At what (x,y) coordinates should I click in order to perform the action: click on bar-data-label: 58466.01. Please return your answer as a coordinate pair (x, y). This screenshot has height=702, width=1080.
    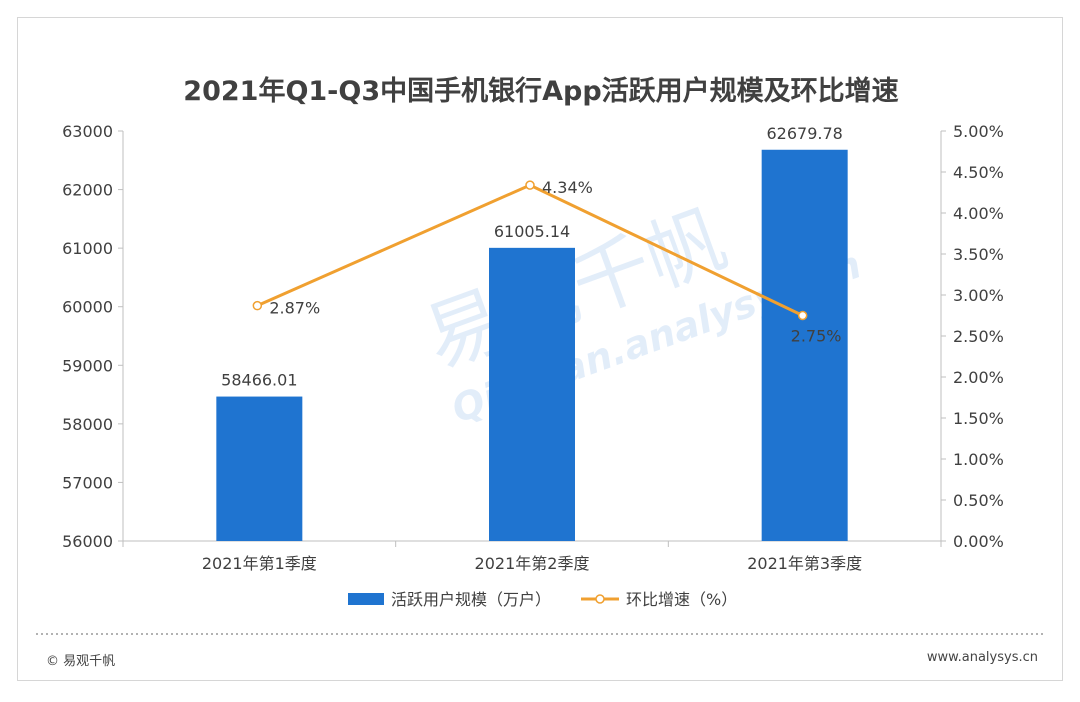
    Looking at the image, I should click on (259, 380).